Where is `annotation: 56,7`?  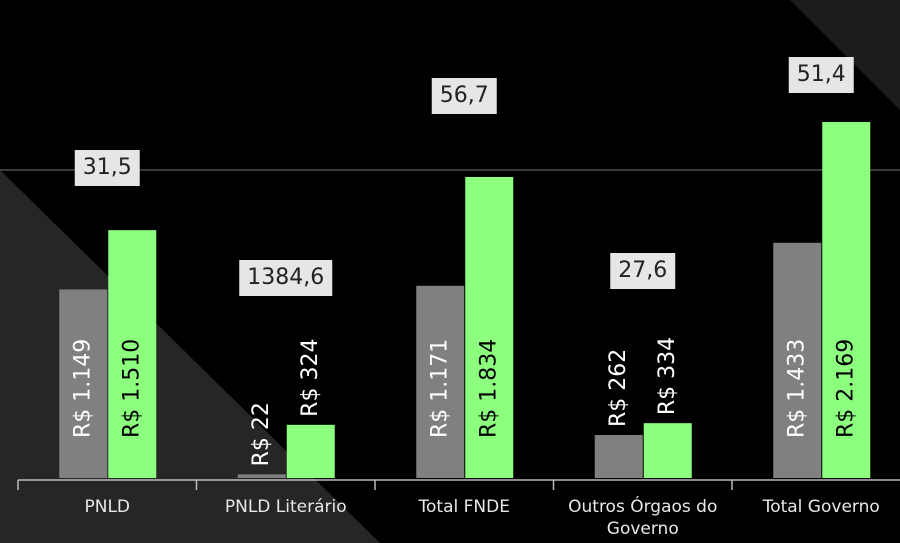 annotation: 56,7 is located at coordinates (464, 95).